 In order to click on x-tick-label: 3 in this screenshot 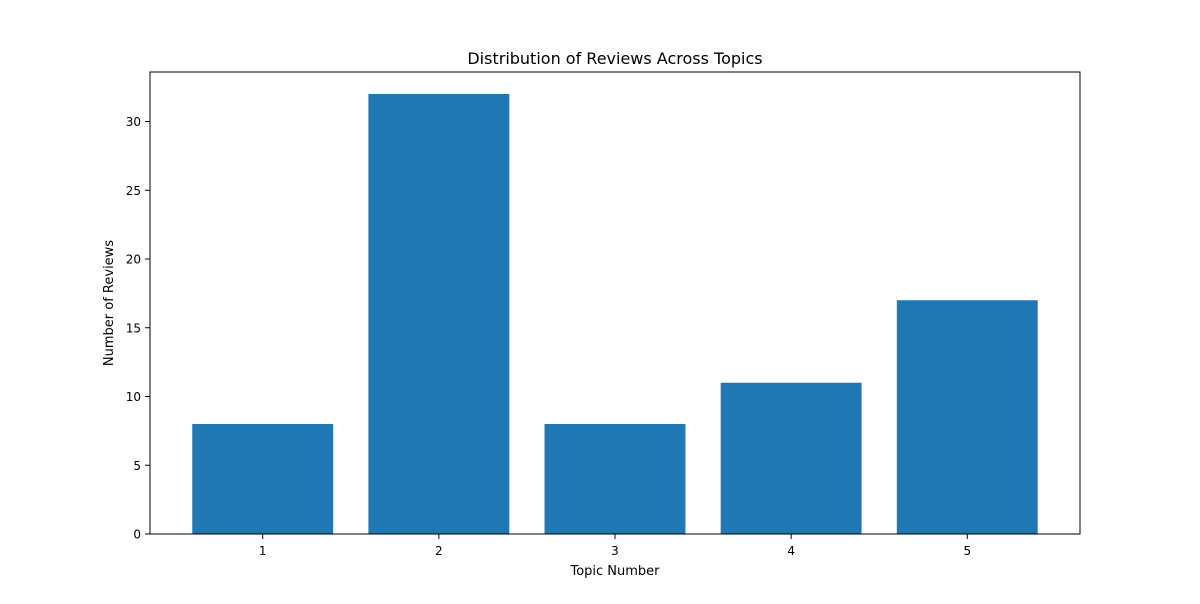, I will do `click(615, 551)`.